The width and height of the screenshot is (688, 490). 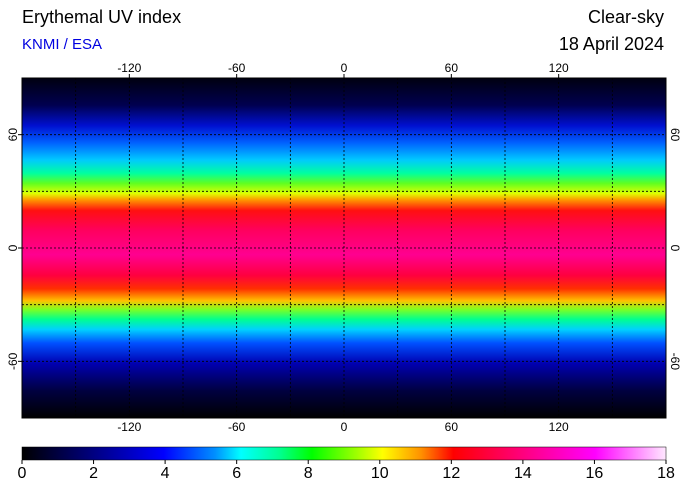 What do you see at coordinates (344, 68) in the screenshot?
I see `lon-label-top: 0` at bounding box center [344, 68].